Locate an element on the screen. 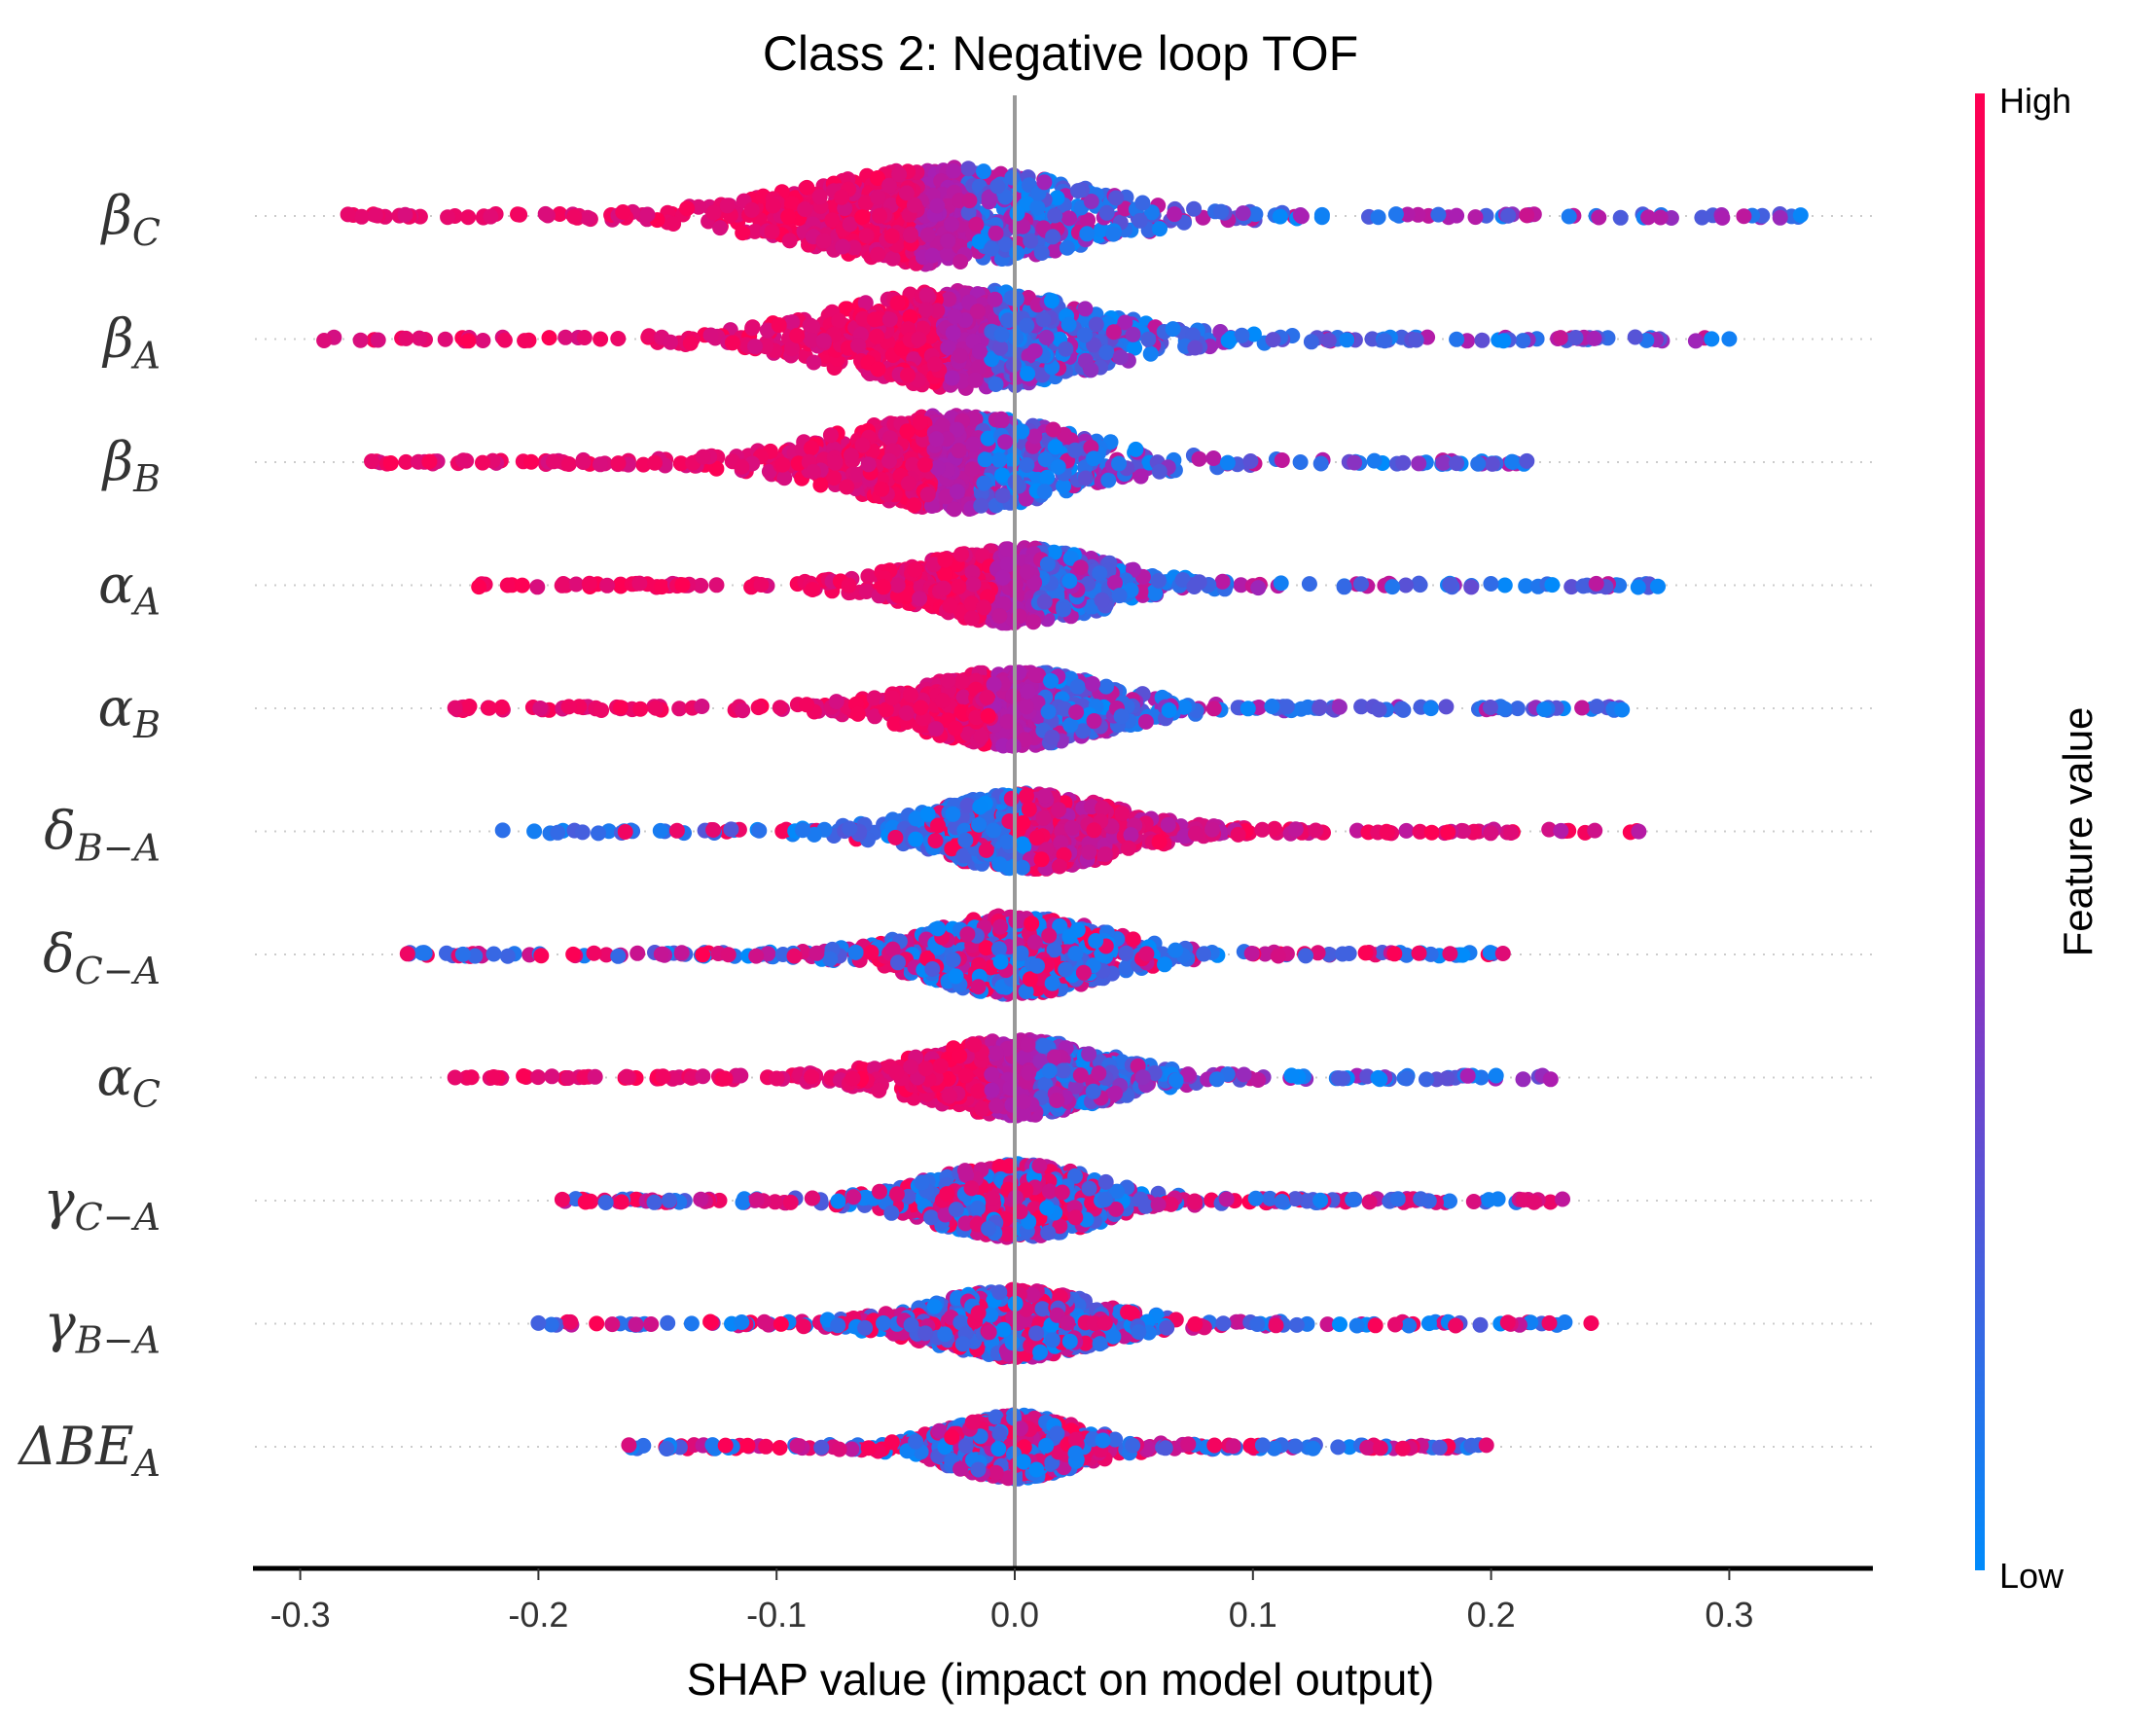 The height and width of the screenshot is (1726, 2156). feature-row: αA is located at coordinates (985, 585).